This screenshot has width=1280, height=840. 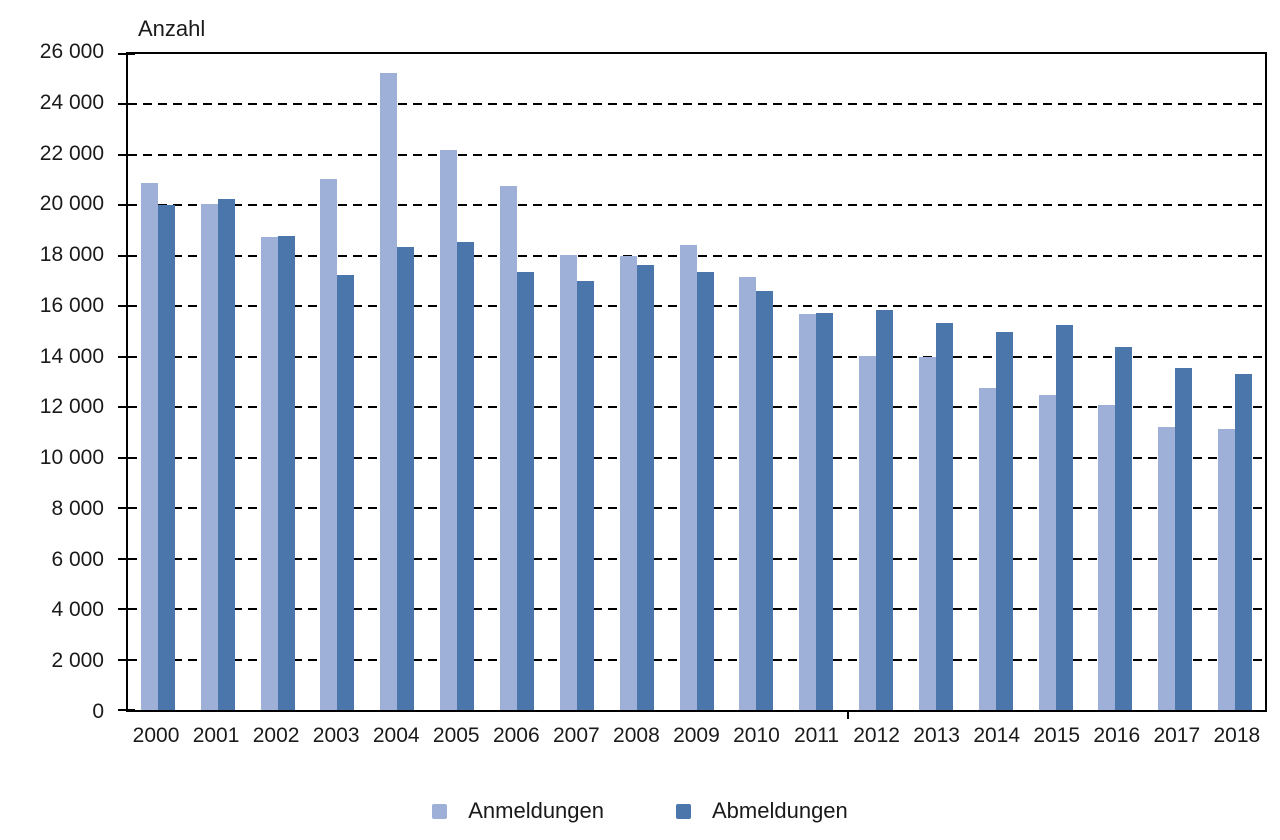 What do you see at coordinates (1117, 735) in the screenshot?
I see `x-tick-label-2016: 2016` at bounding box center [1117, 735].